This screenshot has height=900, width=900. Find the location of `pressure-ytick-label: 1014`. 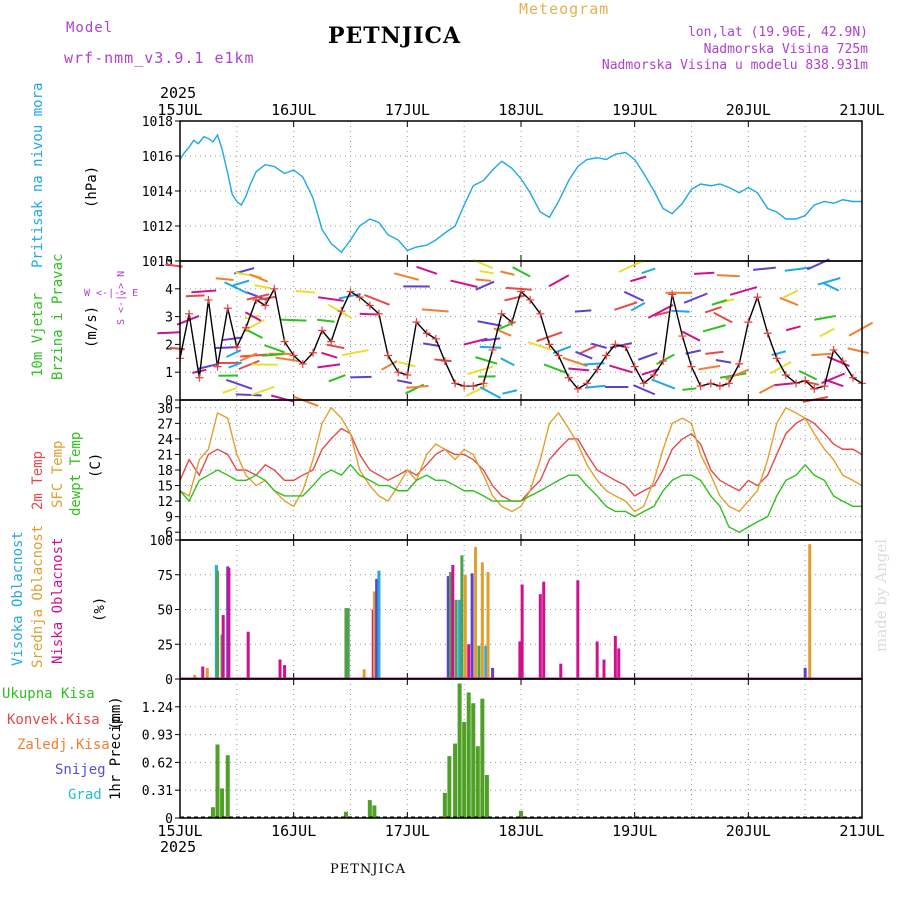

pressure-ytick-label: 1014 is located at coordinates (157, 192).